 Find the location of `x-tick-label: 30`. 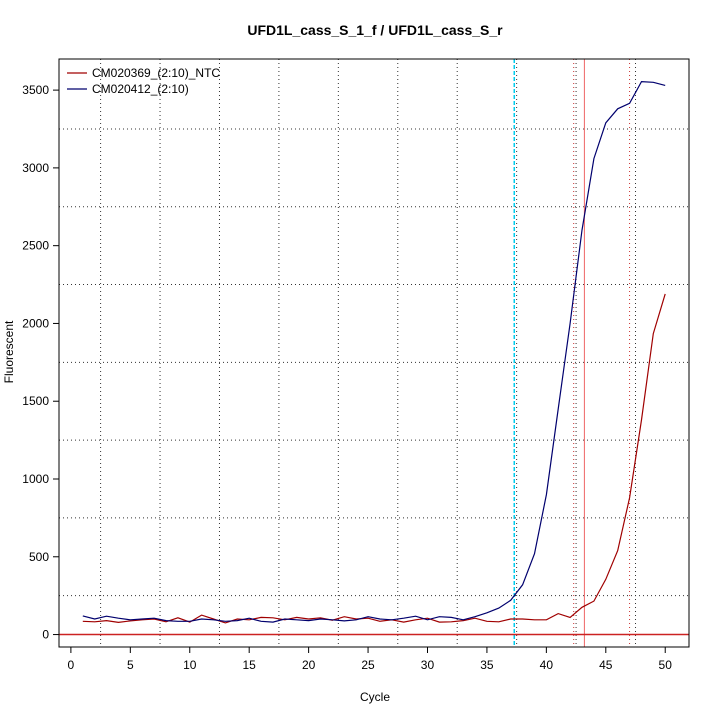

x-tick-label: 30 is located at coordinates (428, 665).